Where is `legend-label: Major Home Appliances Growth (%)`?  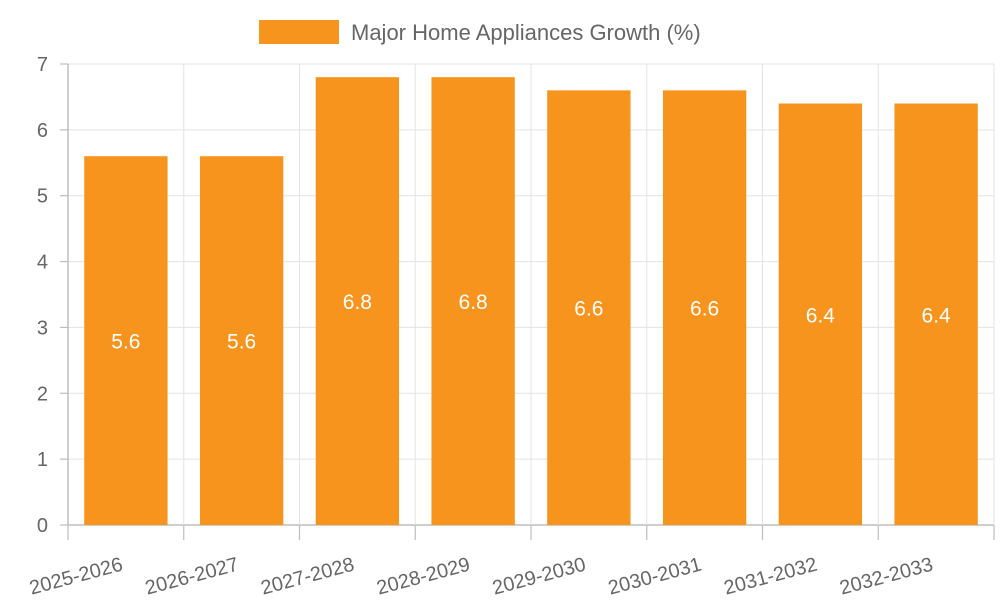 legend-label: Major Home Appliances Growth (%) is located at coordinates (526, 32).